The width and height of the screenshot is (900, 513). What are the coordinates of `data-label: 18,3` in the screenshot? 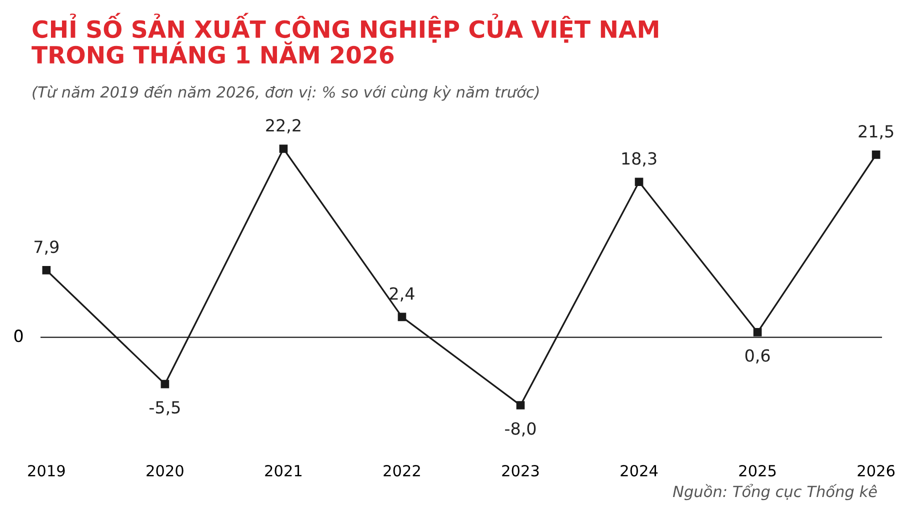 It's located at (639, 159).